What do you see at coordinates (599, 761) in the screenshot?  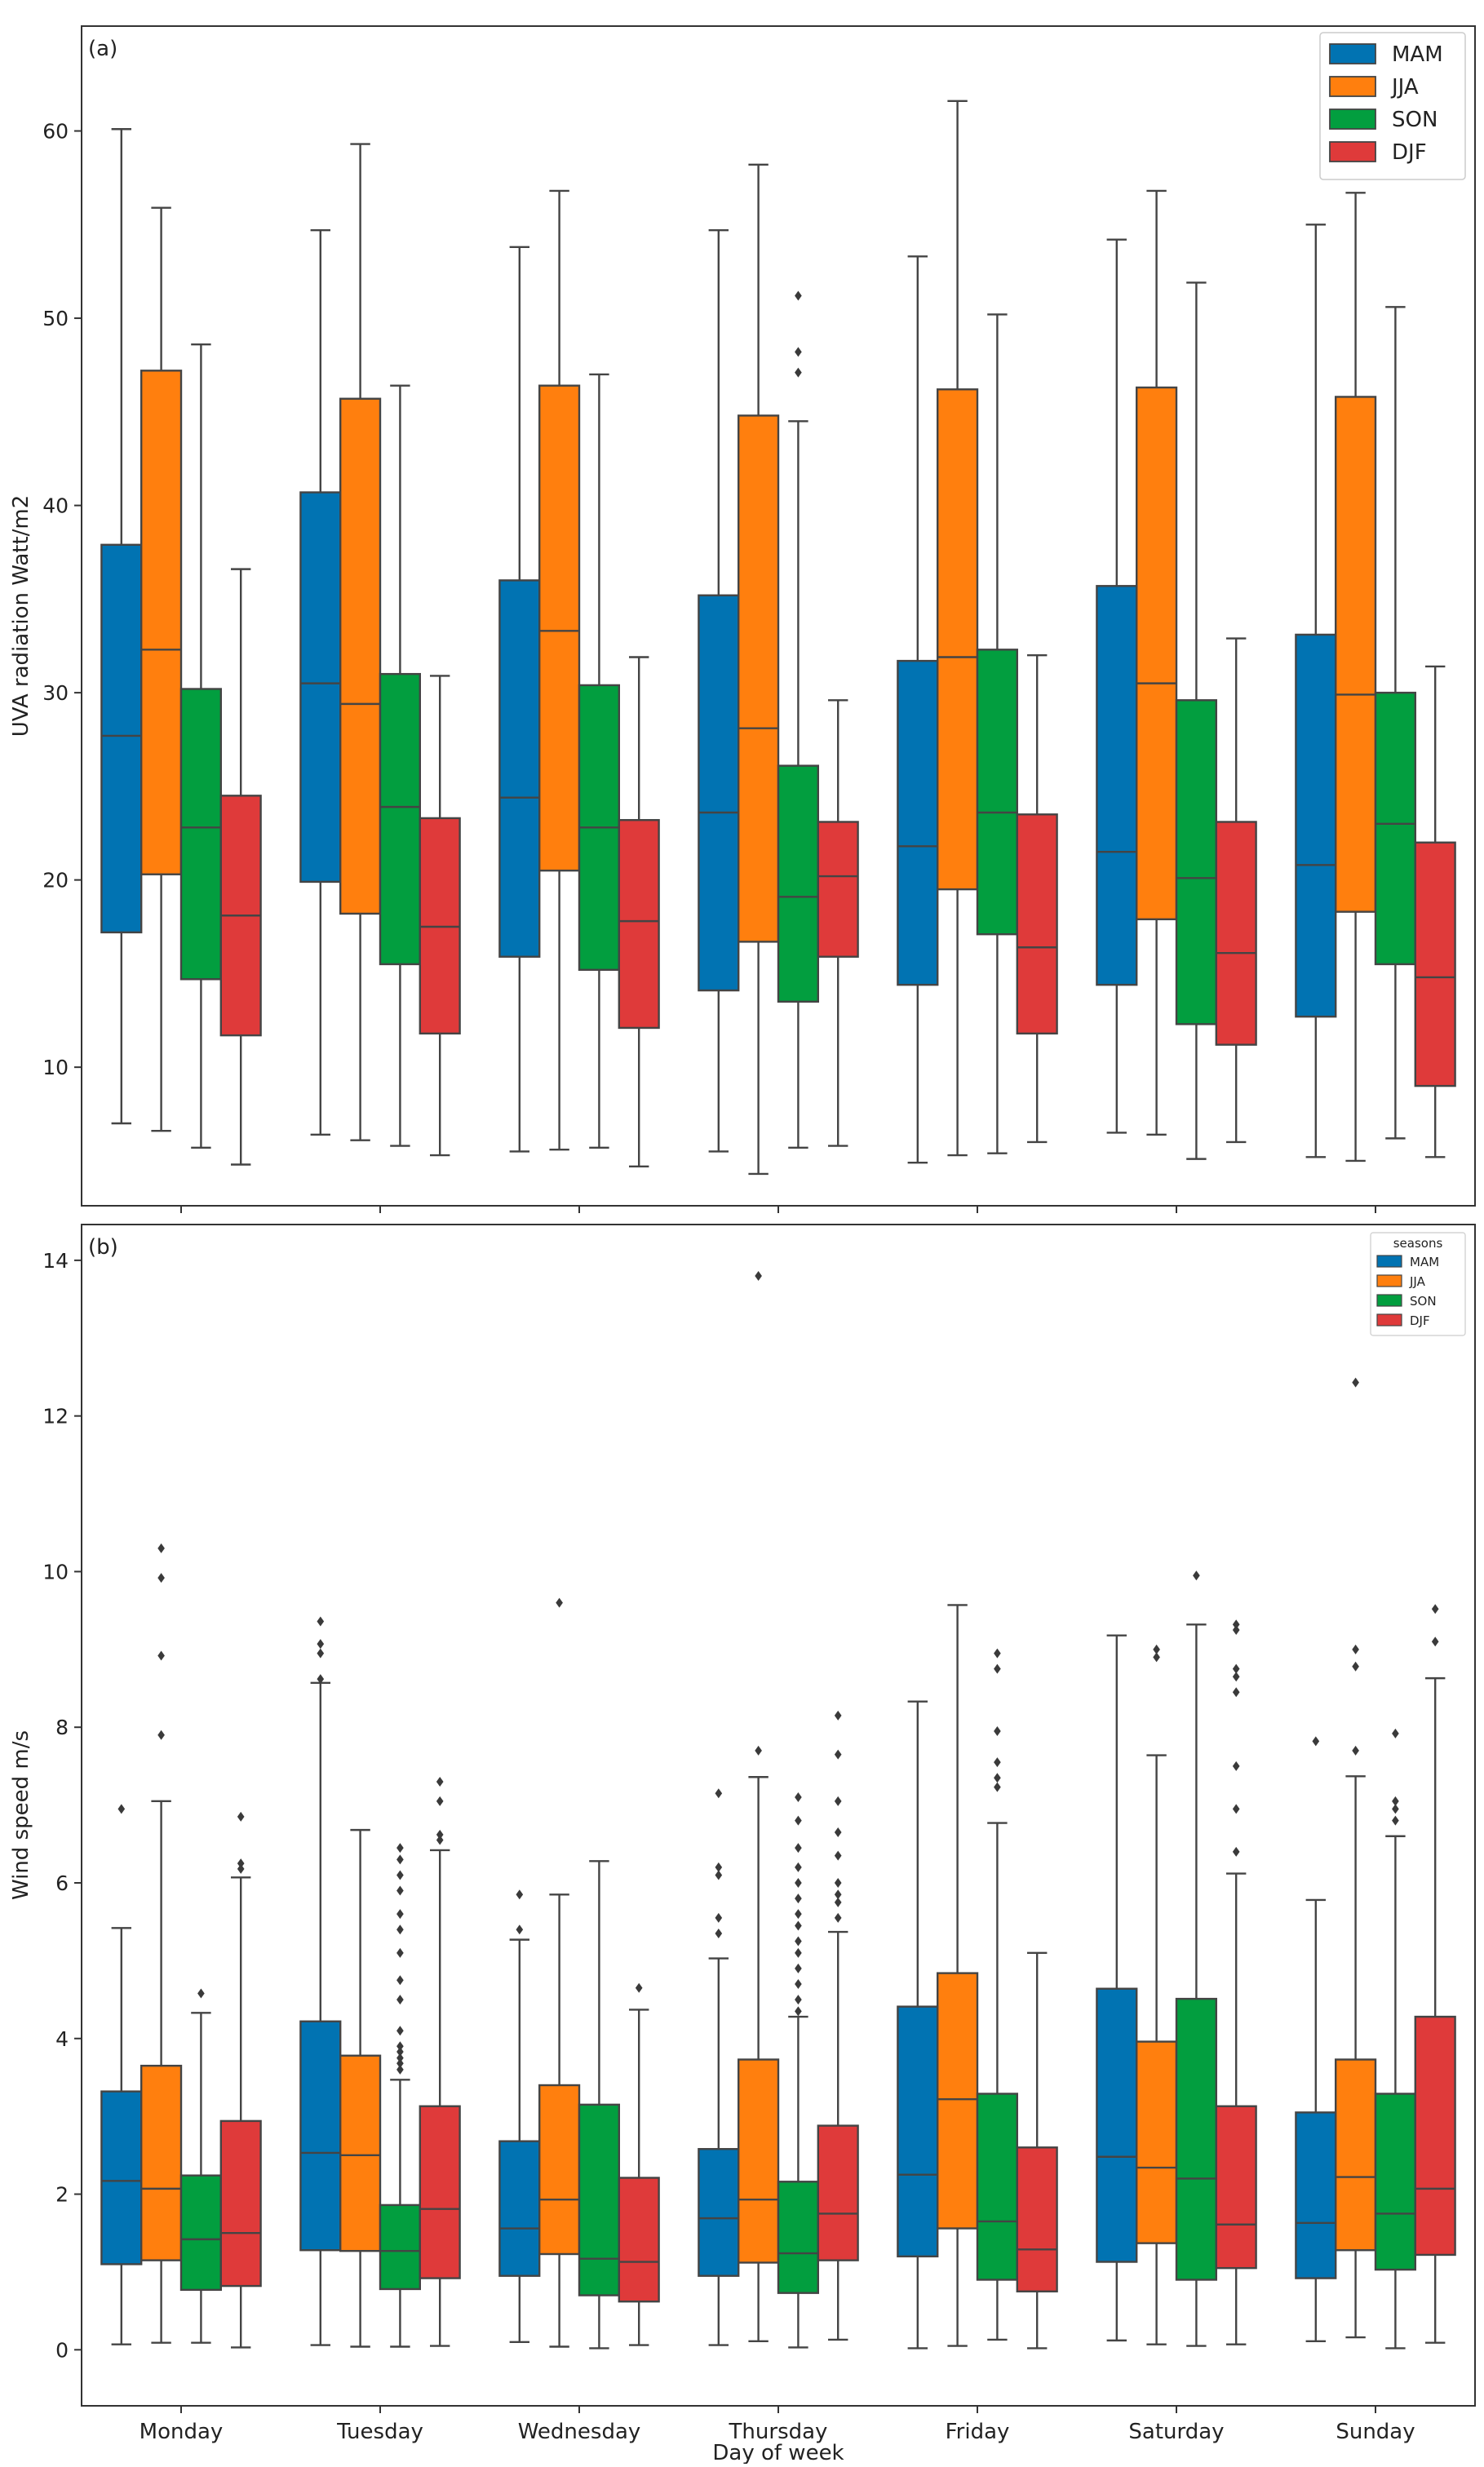 I see `box-son-wednesday` at bounding box center [599, 761].